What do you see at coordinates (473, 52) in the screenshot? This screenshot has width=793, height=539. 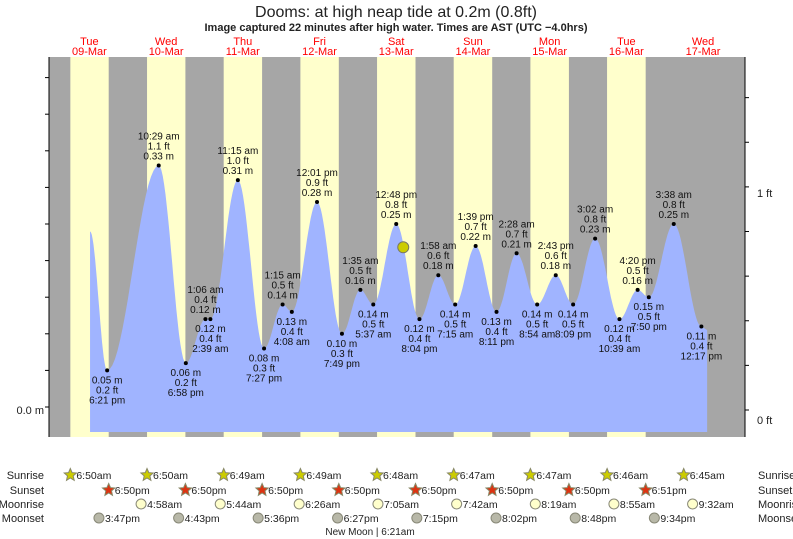 I see `day-date-label: 14-Mar` at bounding box center [473, 52].